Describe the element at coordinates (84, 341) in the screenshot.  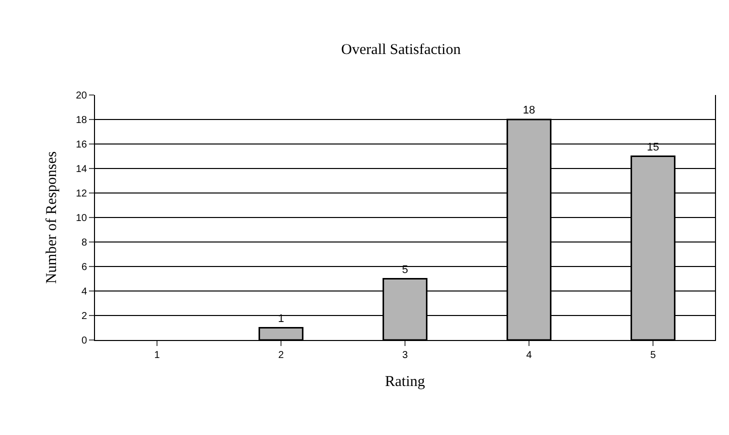
I see `y-tick-label: 0` at that location.